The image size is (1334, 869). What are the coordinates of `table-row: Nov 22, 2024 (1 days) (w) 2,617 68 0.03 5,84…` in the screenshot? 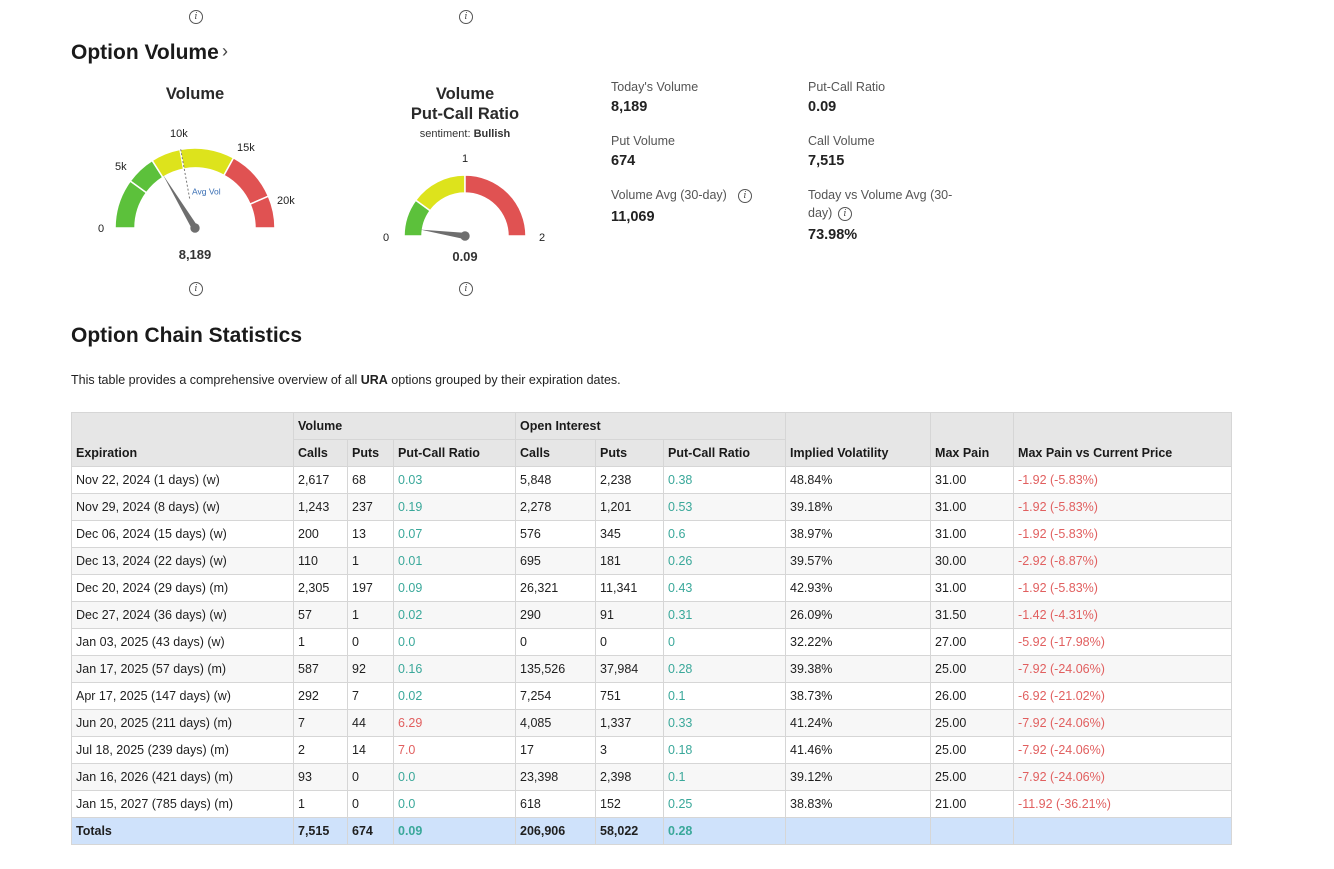 It's located at (652, 480).